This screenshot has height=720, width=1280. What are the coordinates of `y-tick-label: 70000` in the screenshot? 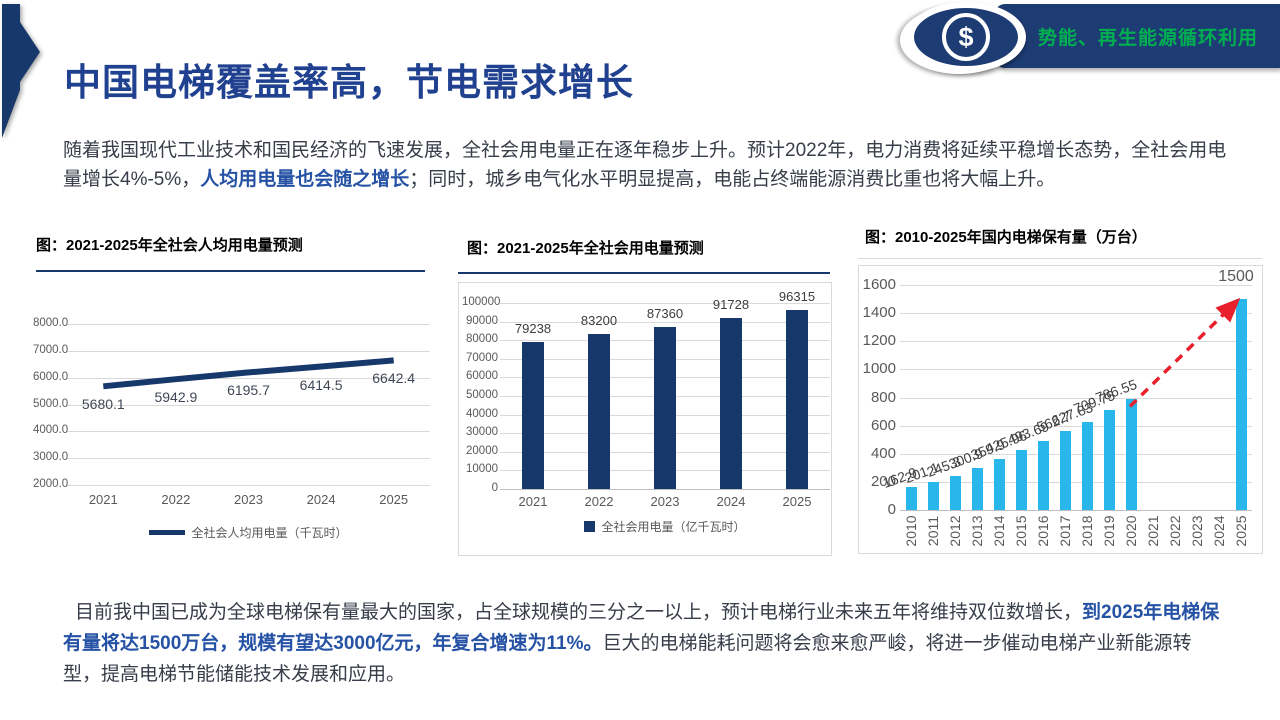 It's located at (482, 357).